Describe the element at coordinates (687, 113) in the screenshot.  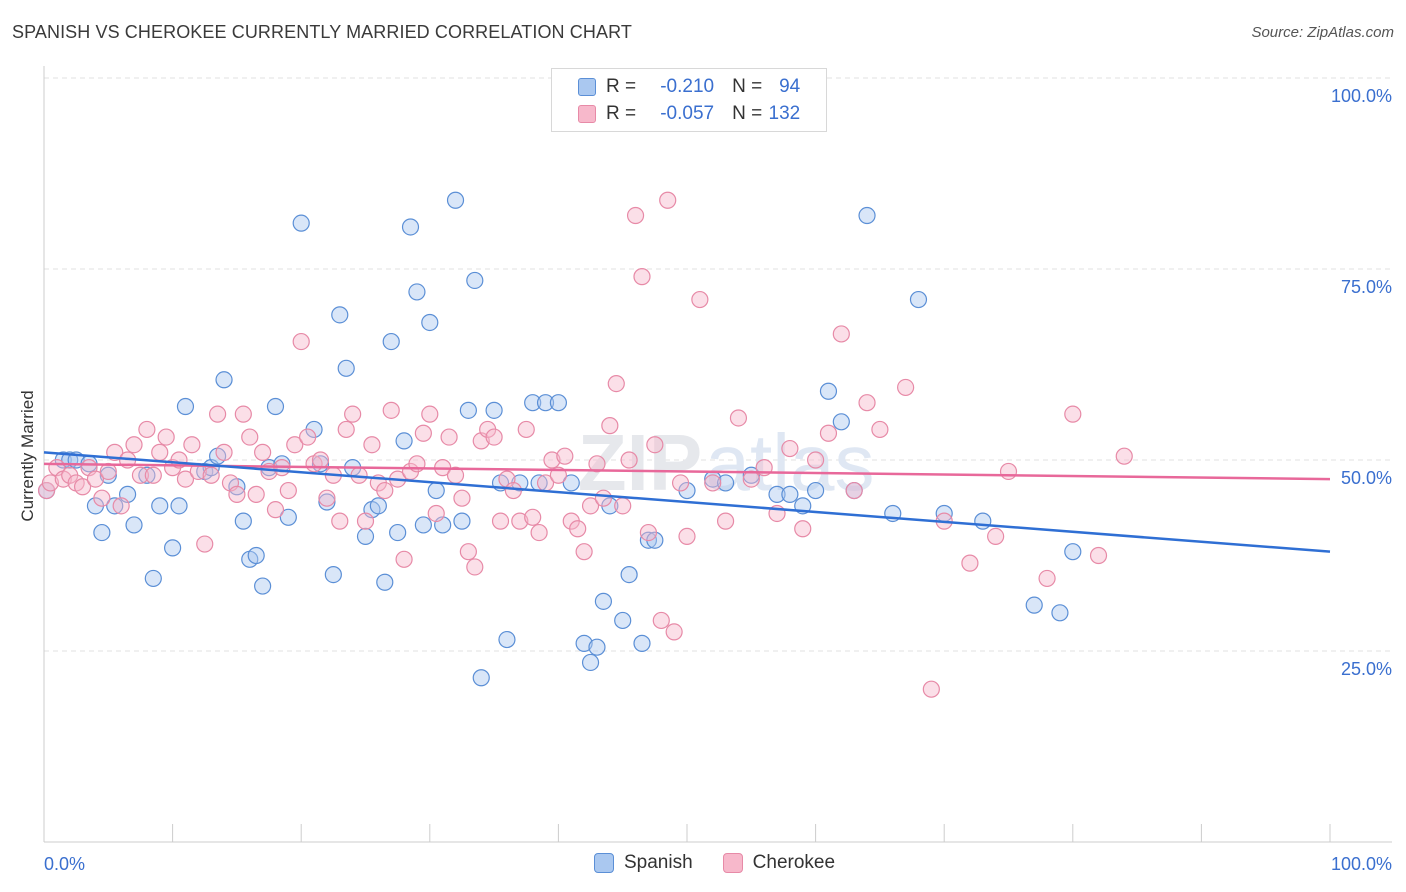
I see `r-value: -0.057` at that location.